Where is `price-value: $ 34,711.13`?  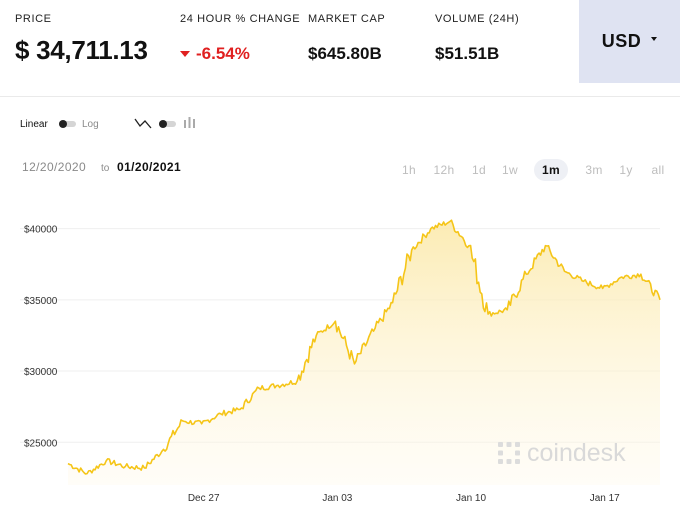
price-value: $ 34,711.13 is located at coordinates (81, 50).